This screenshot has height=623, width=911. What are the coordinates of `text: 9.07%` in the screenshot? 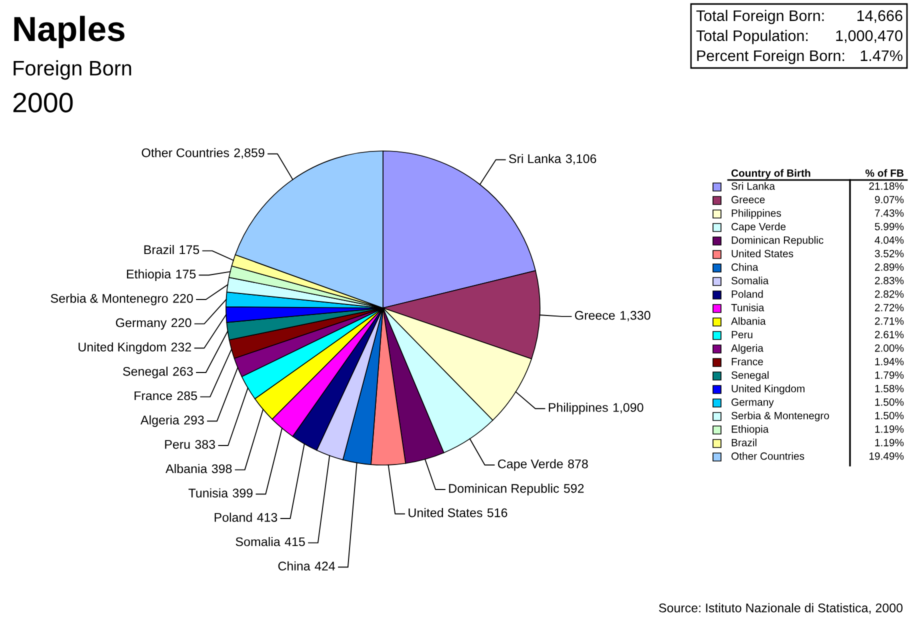 It's located at (889, 200).